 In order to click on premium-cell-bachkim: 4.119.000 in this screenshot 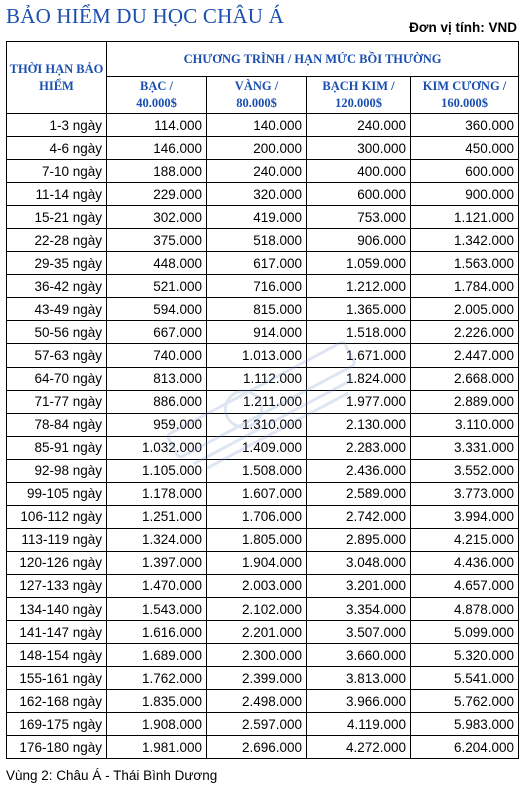, I will do `click(358, 724)`.